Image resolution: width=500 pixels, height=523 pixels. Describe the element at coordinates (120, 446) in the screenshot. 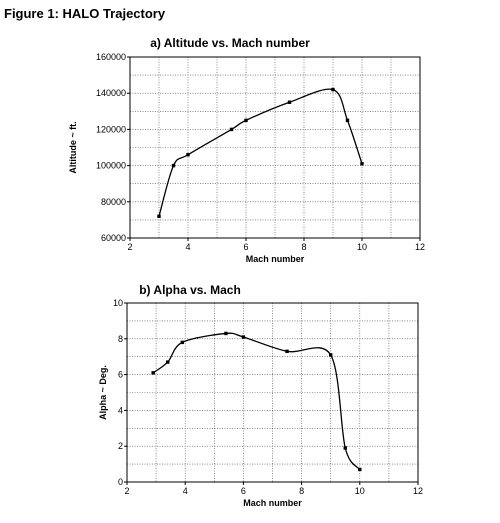

I see `y-tick-label: 2` at that location.